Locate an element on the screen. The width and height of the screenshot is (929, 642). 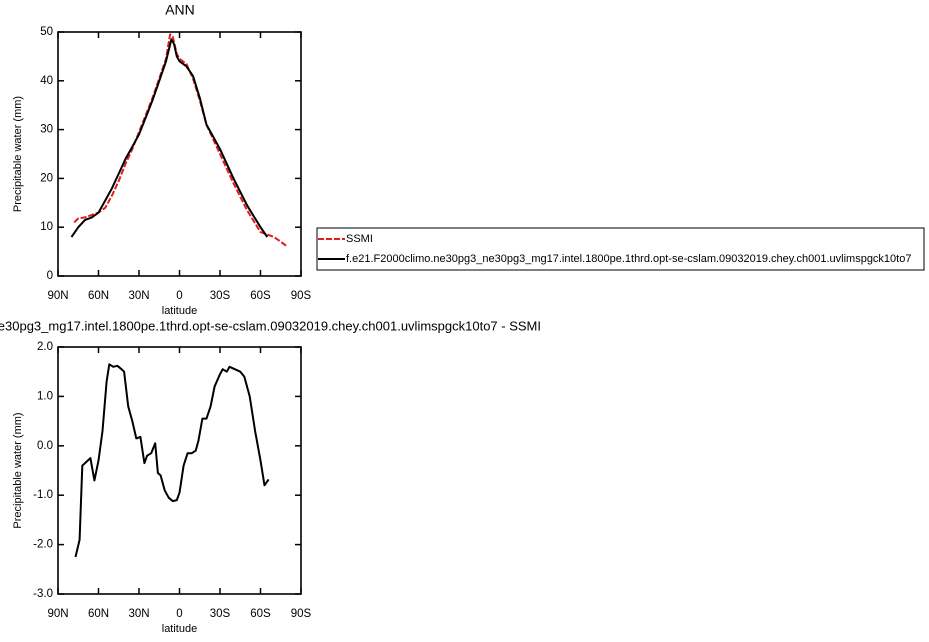
y-tick-label: 30 is located at coordinates (46, 130).